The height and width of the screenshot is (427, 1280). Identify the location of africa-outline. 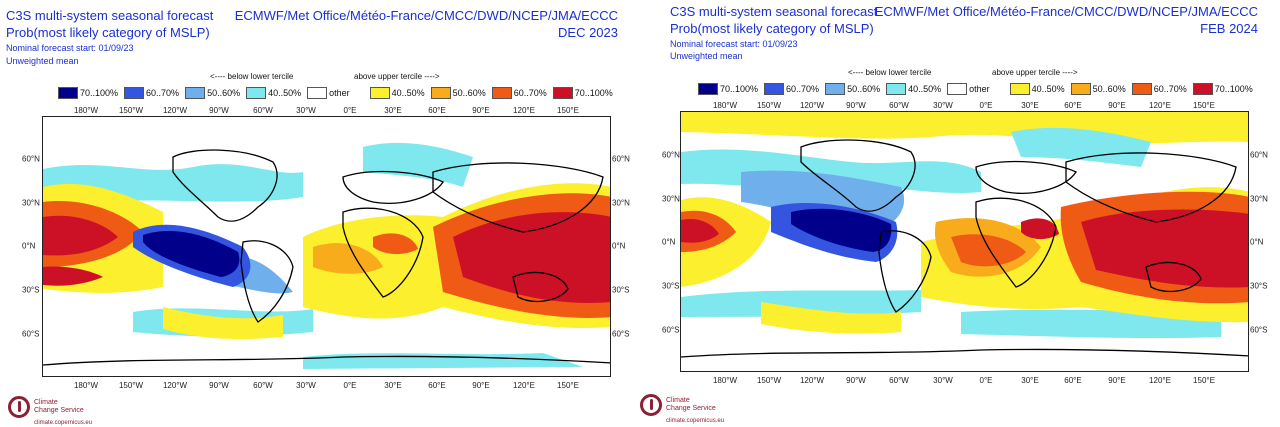
(1016, 242).